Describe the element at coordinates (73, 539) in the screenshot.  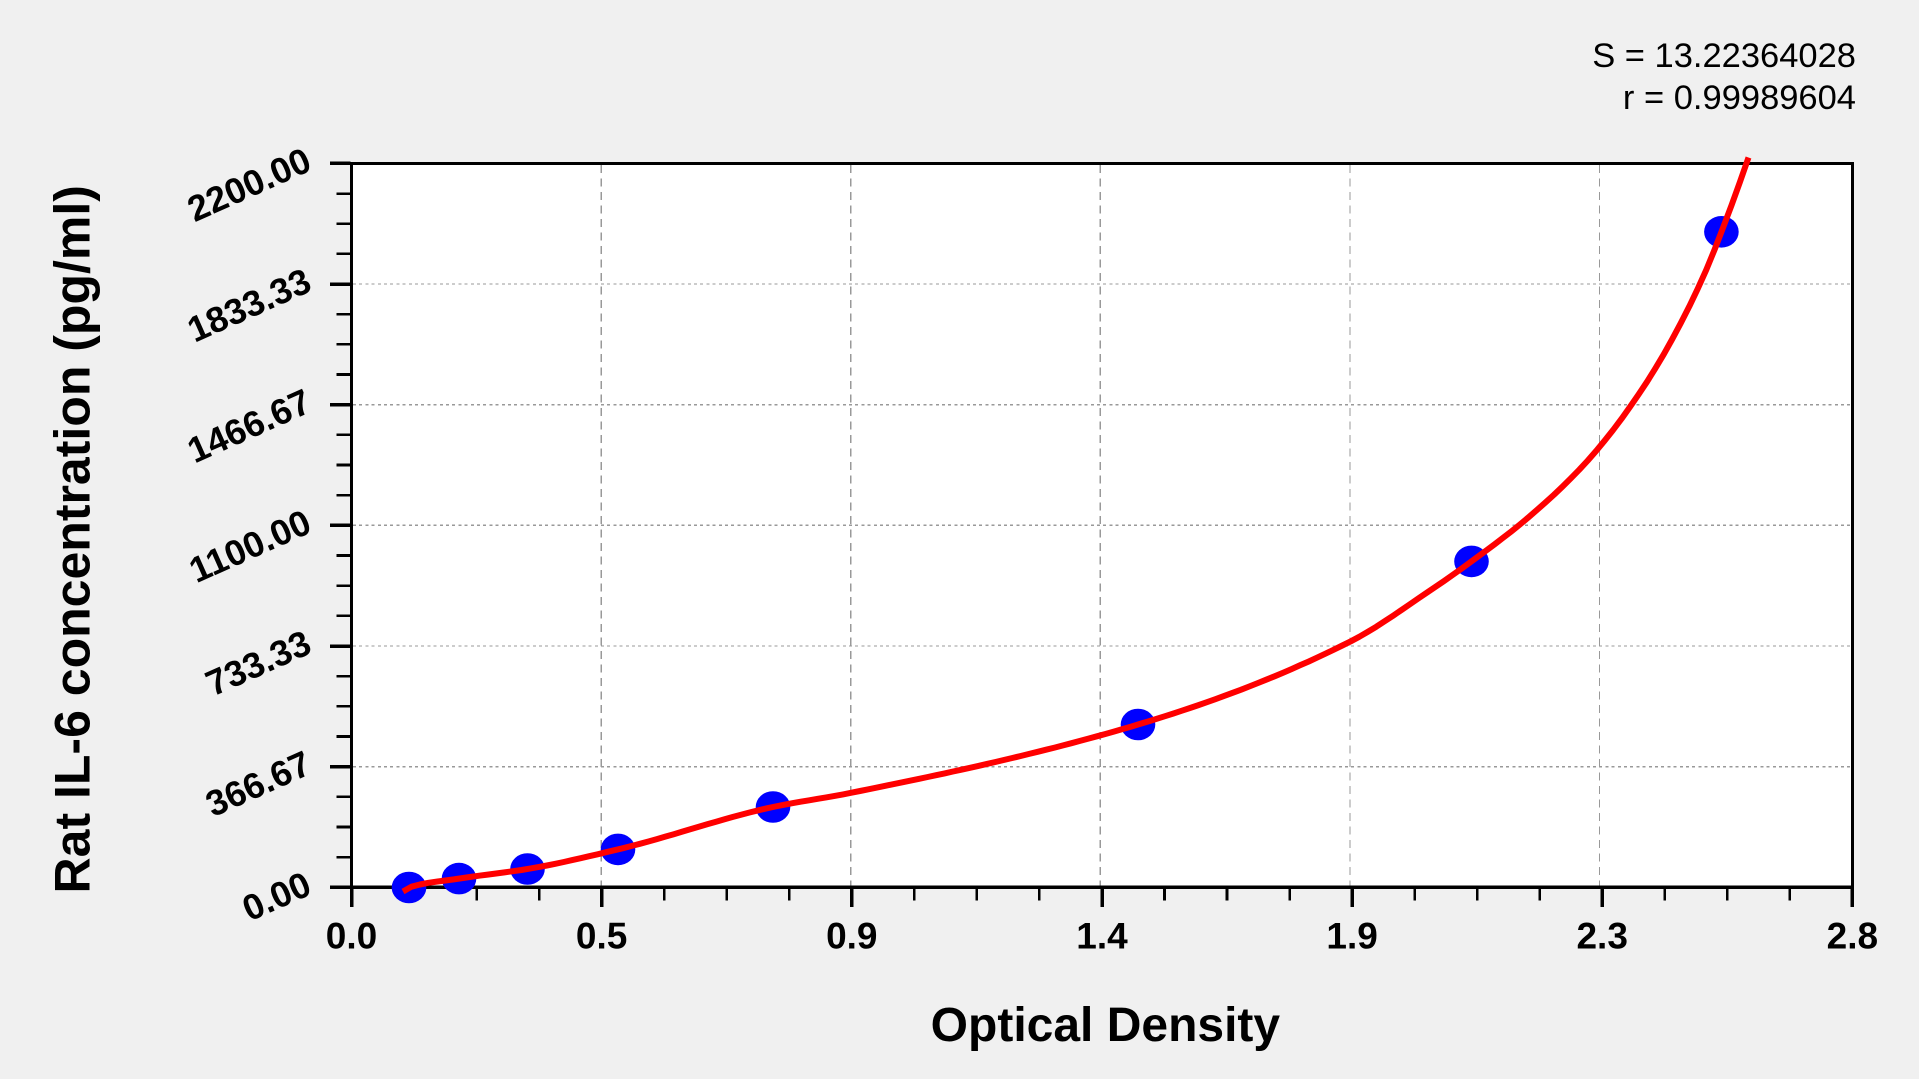
I see `svg-text: Rat IL-6 concentration (pg/ml)` at that location.